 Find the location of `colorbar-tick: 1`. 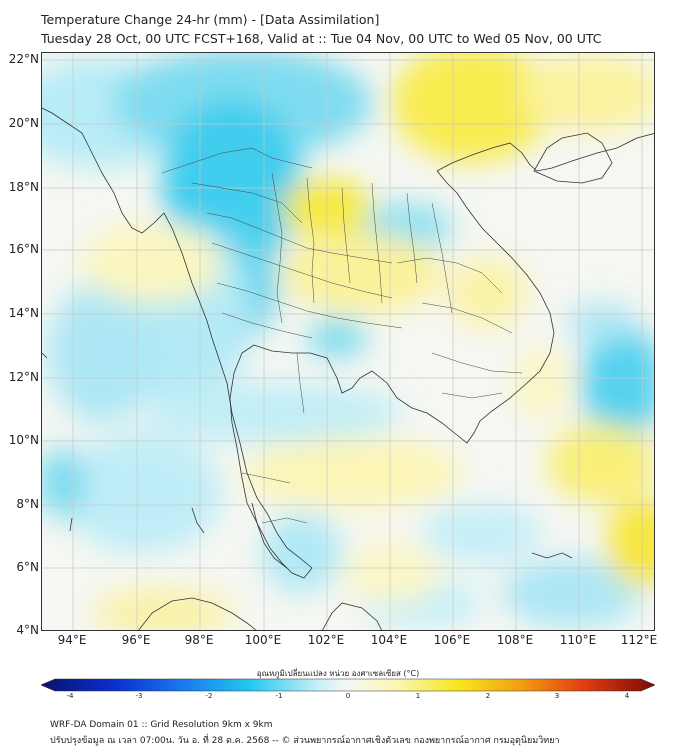

colorbar-tick: 1 is located at coordinates (418, 696).